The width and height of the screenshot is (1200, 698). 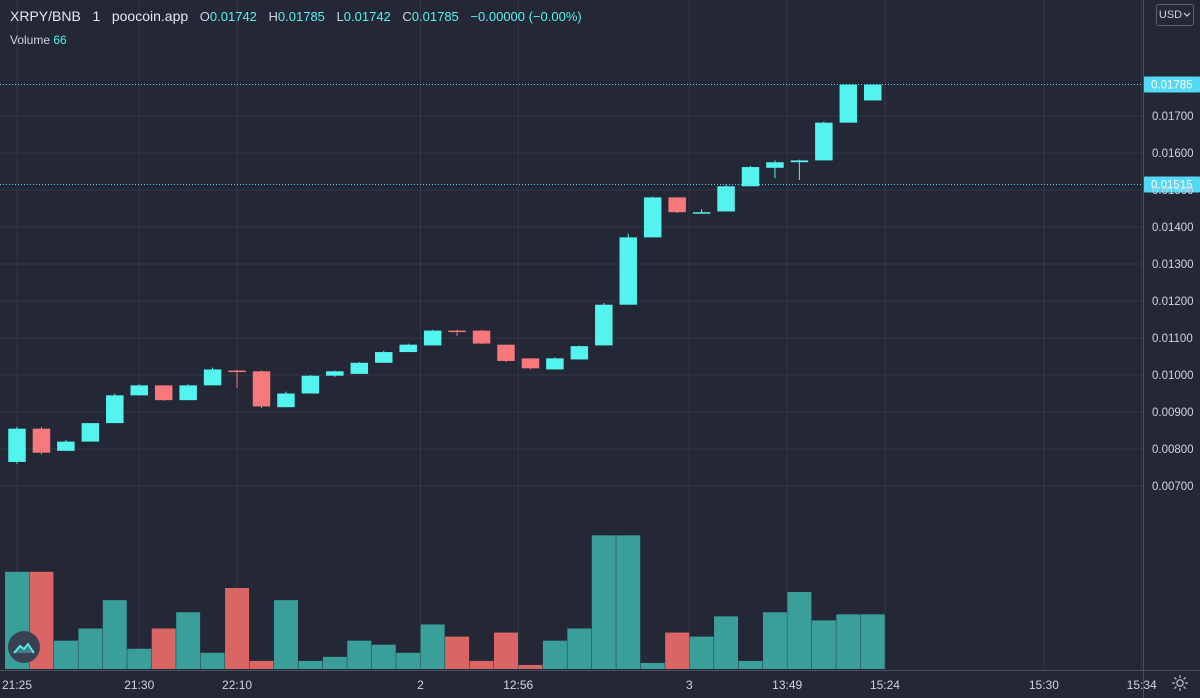 I want to click on y-tick-label: 0.01600, so click(x=1173, y=154).